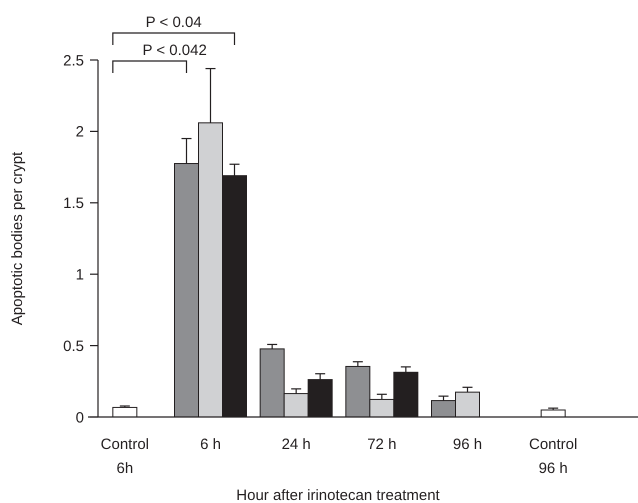 The height and width of the screenshot is (503, 638). What do you see at coordinates (467, 444) in the screenshot?
I see `x-tick-label: 96 h` at bounding box center [467, 444].